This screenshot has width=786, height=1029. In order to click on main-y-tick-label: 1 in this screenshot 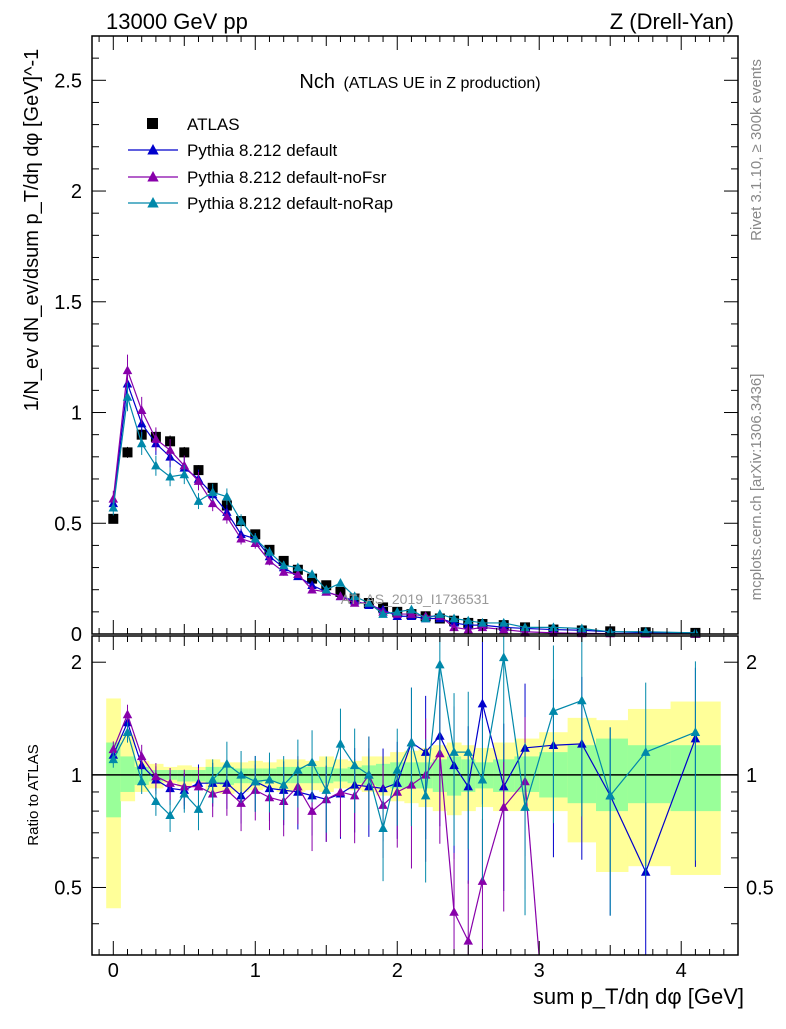, I will do `click(76, 414)`.